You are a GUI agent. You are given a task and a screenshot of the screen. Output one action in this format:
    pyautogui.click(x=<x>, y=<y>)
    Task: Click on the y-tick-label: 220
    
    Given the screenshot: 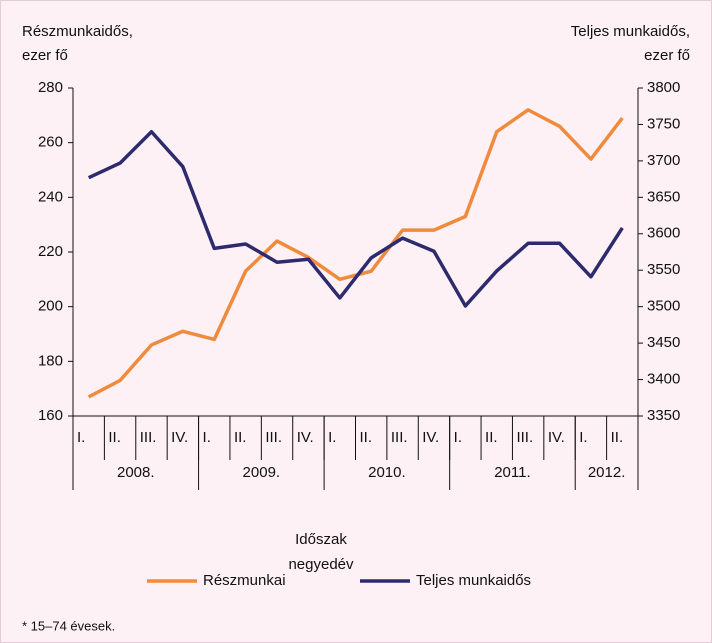 What is the action you would take?
    pyautogui.click(x=50, y=251)
    